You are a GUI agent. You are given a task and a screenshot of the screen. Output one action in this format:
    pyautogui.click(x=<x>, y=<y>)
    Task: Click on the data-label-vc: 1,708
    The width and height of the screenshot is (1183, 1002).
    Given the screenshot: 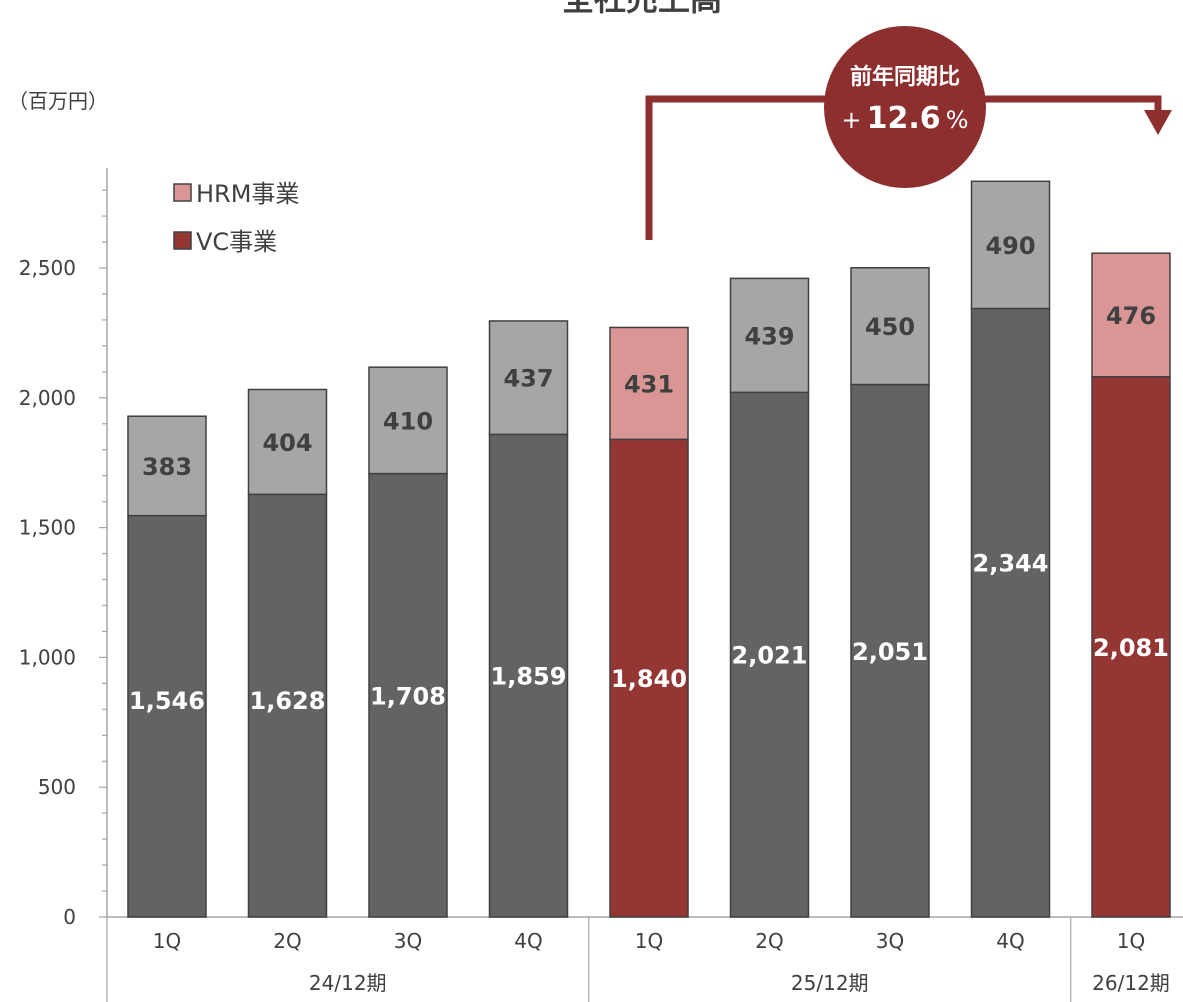 What is the action you would take?
    pyautogui.click(x=408, y=696)
    